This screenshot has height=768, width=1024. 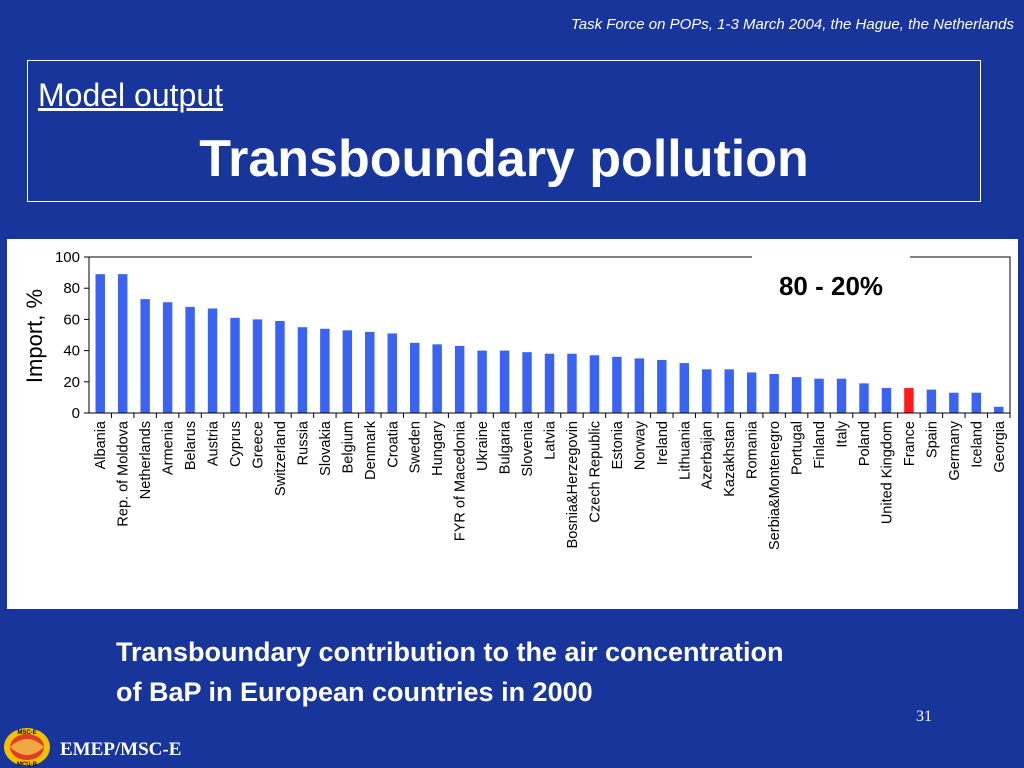 I want to click on x-tick-label: Italy, so click(x=843, y=433).